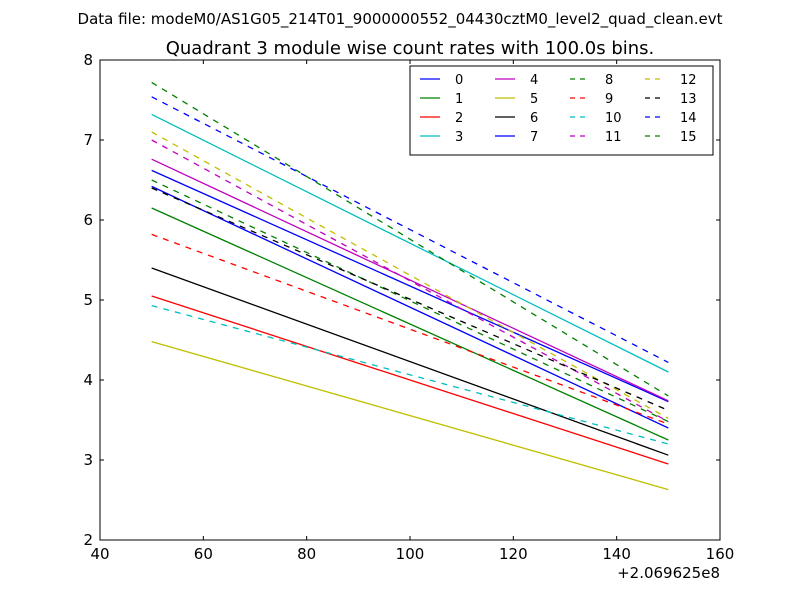 The image size is (800, 600). Describe the element at coordinates (88, 300) in the screenshot. I see `y-tick-label: 5` at that location.